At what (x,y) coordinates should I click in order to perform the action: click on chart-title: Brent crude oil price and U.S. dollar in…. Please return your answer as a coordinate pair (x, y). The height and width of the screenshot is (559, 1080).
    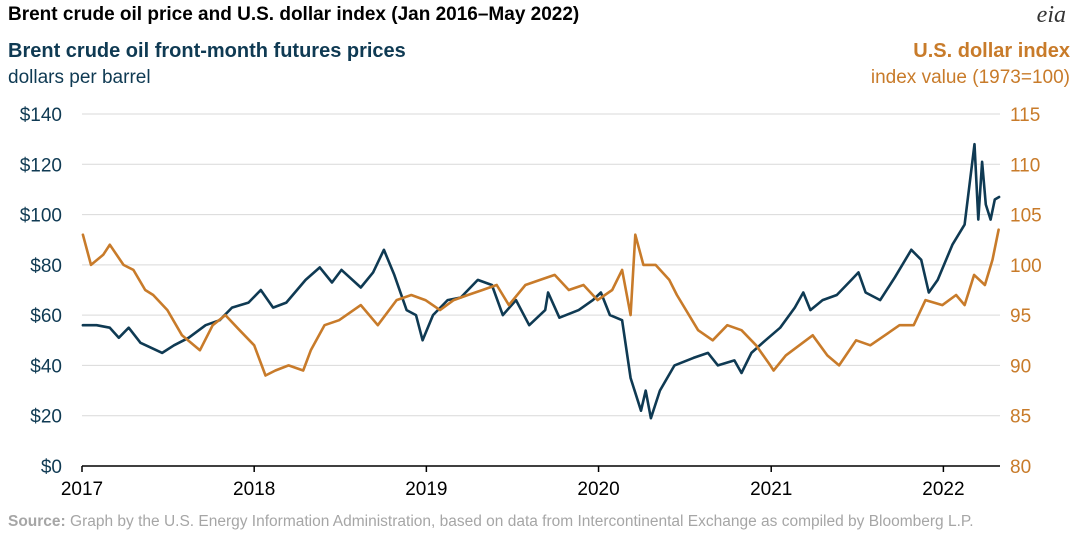
    Looking at the image, I should click on (294, 14).